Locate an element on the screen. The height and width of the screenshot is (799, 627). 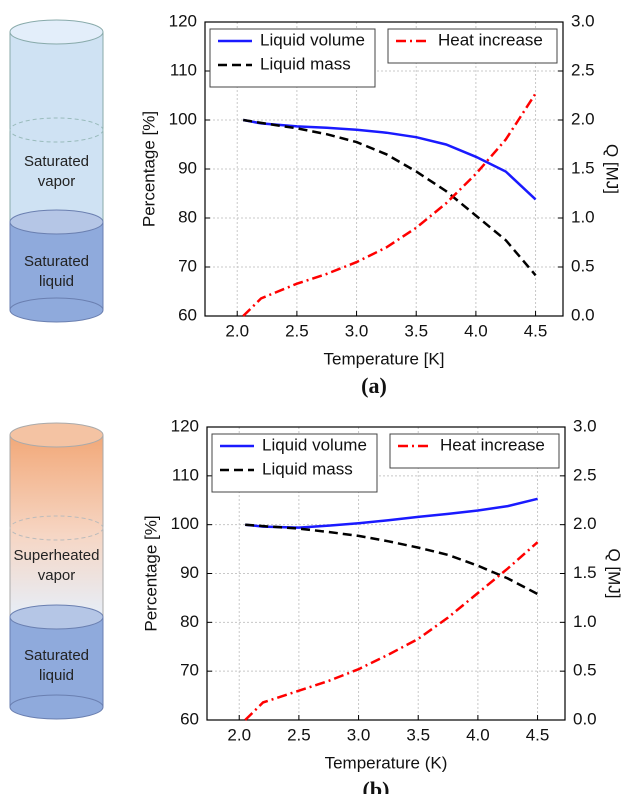
label: Superheated is located at coordinates (57, 555).